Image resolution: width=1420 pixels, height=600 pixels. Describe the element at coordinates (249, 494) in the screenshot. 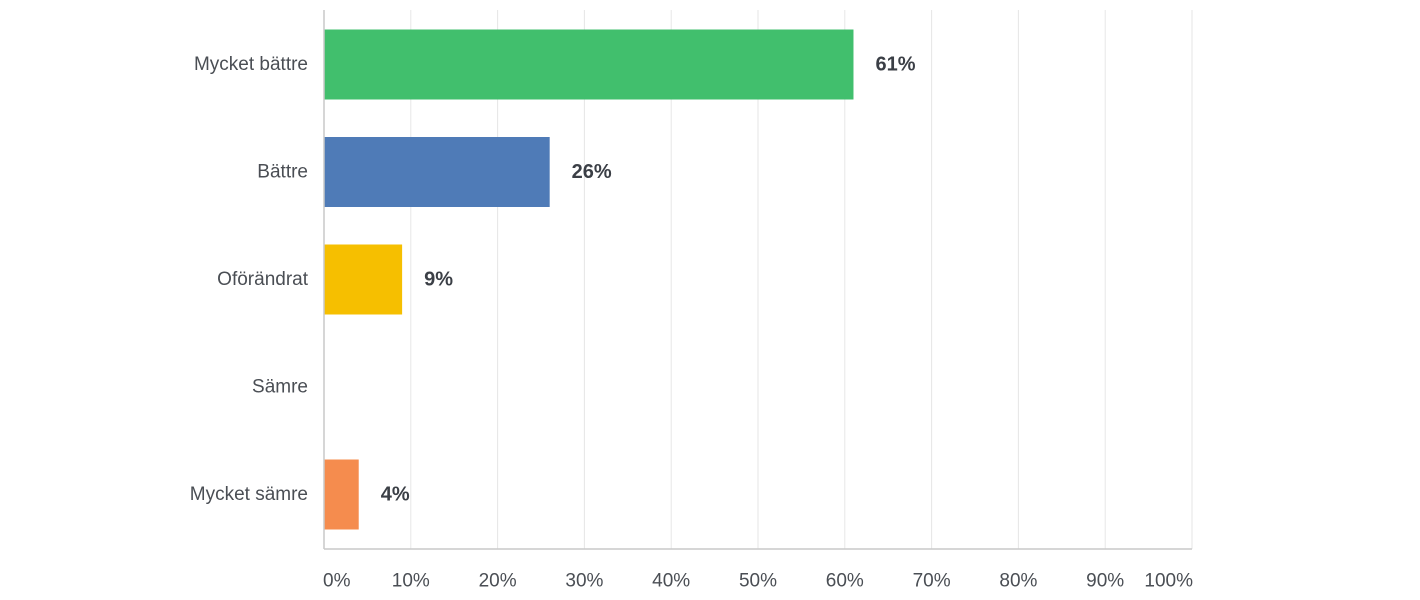

I see `category-label-mycket-samre: Mycket sämre` at that location.